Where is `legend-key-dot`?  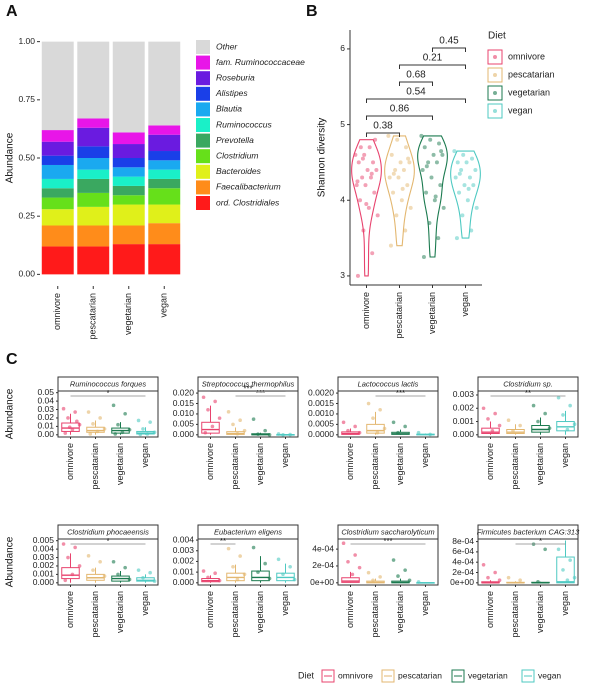 legend-key-dot is located at coordinates (495, 75).